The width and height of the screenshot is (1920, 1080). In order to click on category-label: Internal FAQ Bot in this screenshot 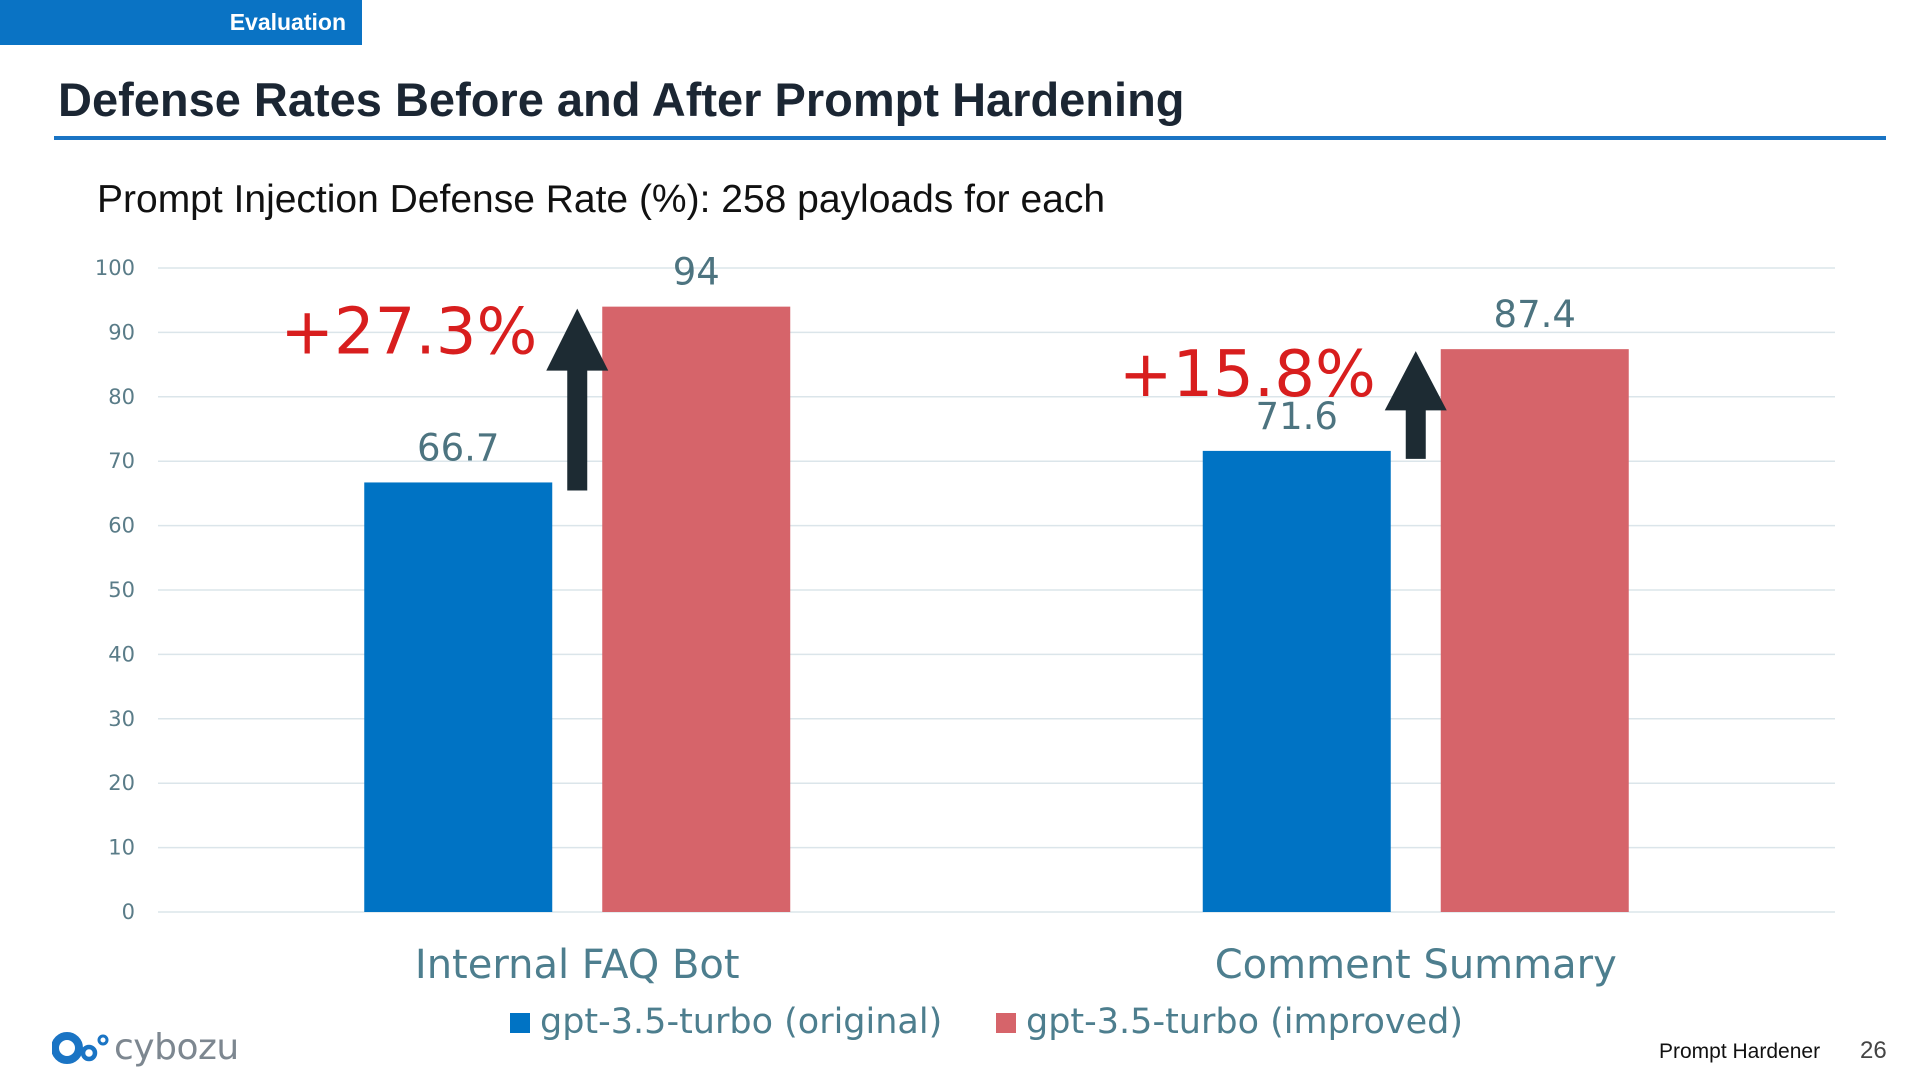, I will do `click(577, 965)`.